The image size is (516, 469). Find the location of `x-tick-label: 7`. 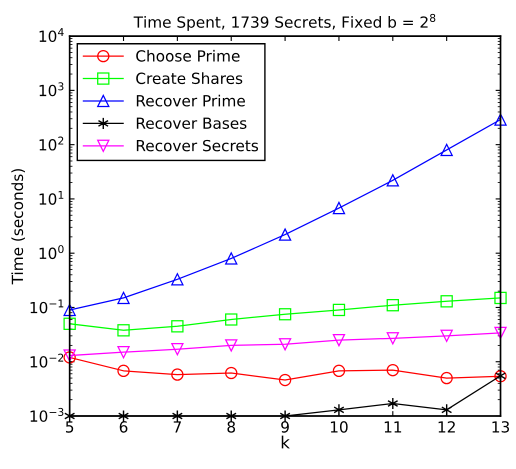

x-tick-label: 7 is located at coordinates (177, 426).